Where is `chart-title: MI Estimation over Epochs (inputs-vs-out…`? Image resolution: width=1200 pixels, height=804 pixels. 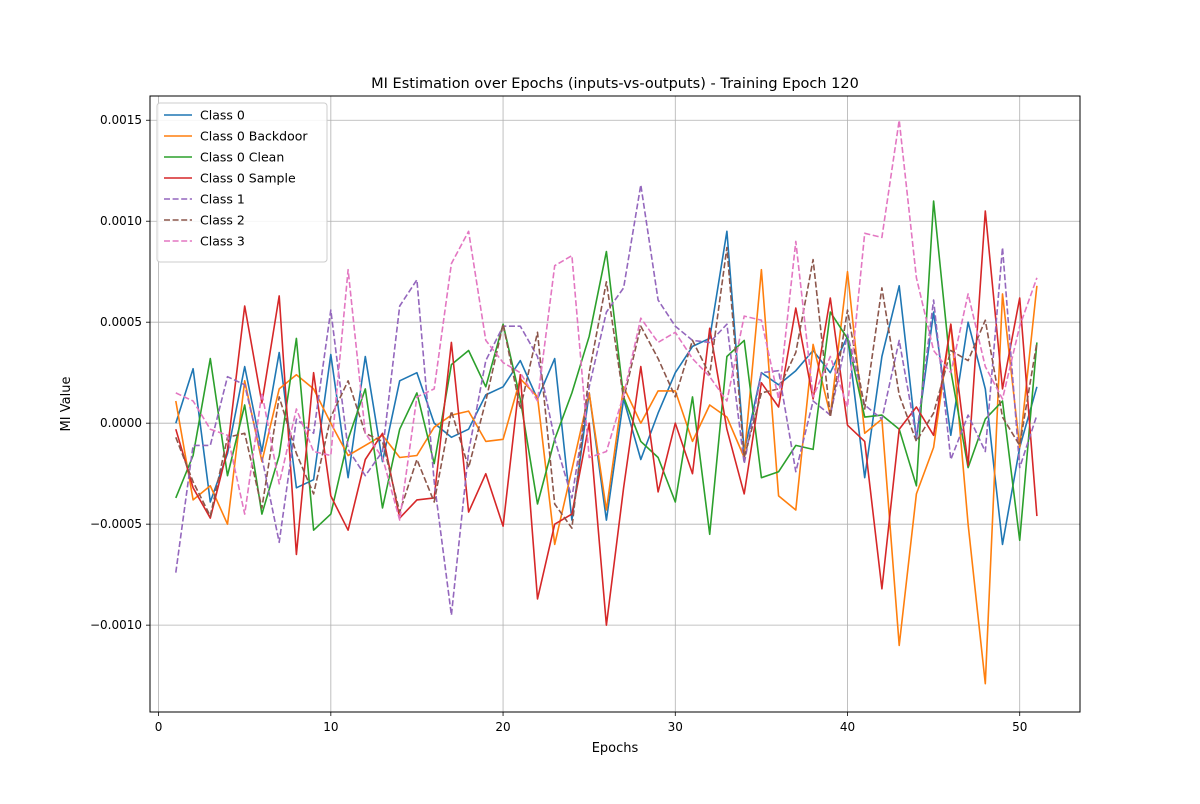
chart-title: MI Estimation over Epochs (inputs-vs-out… is located at coordinates (615, 84).